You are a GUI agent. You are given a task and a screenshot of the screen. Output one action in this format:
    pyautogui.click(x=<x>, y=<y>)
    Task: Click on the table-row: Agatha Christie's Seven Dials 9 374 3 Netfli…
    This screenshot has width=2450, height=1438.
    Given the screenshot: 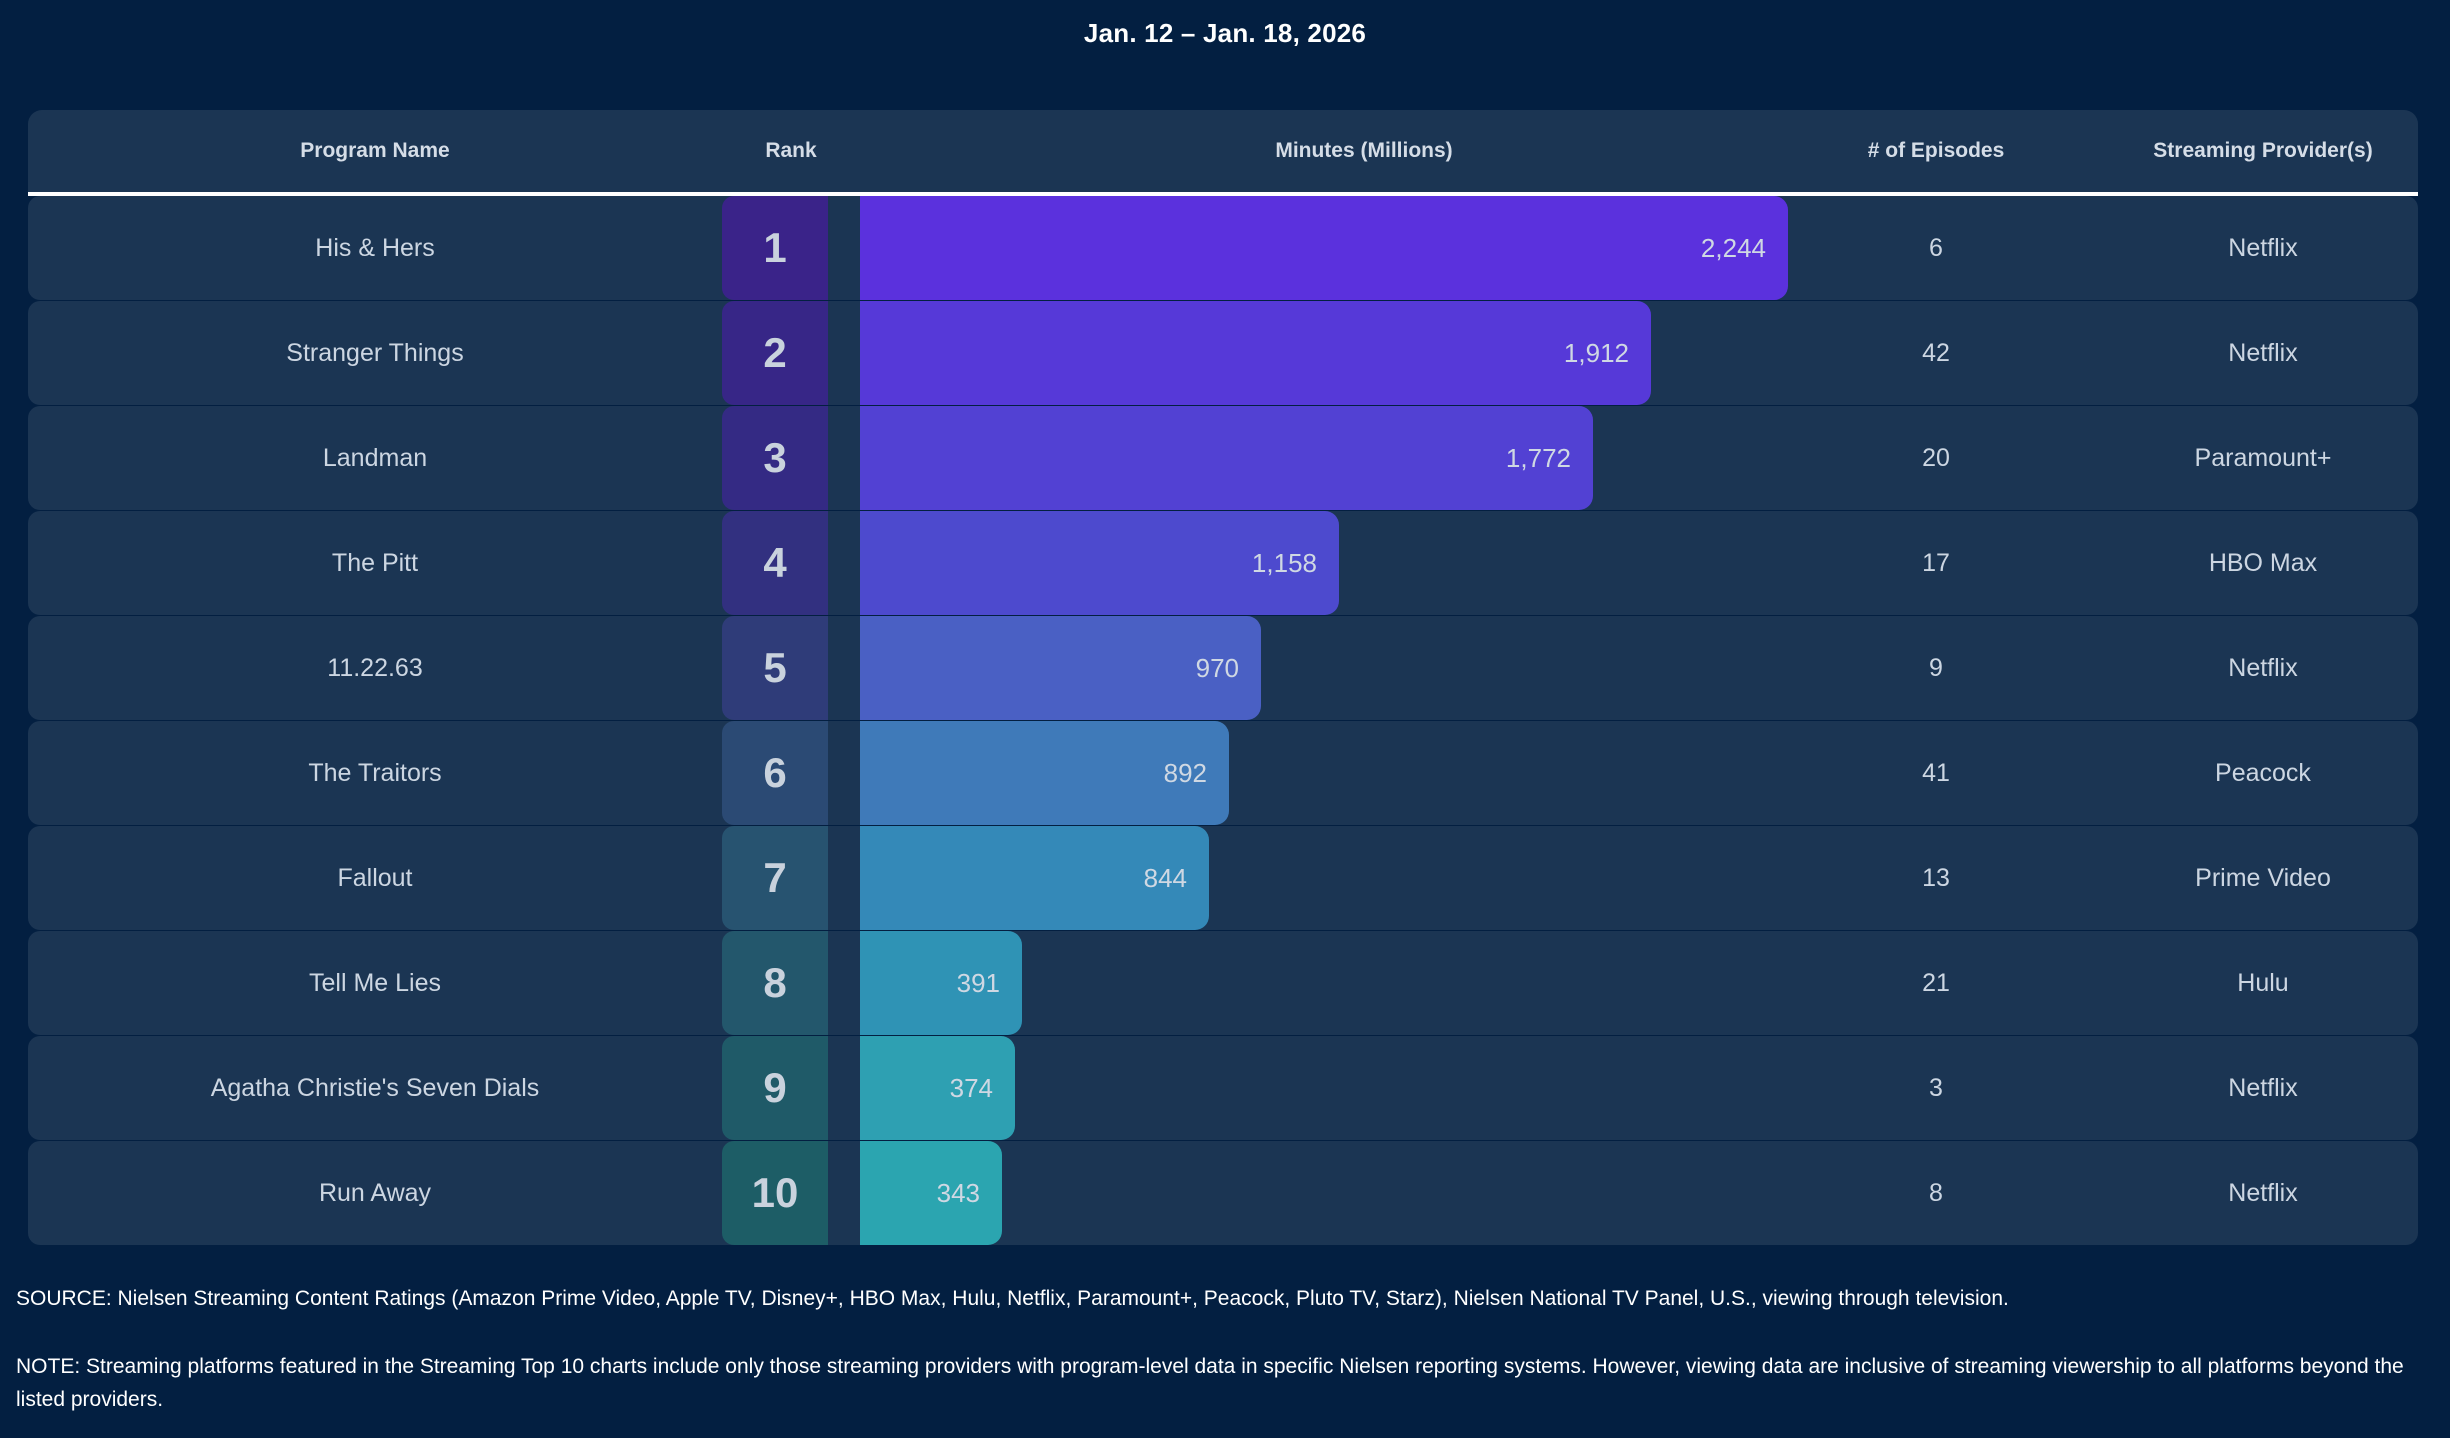 What is the action you would take?
    pyautogui.click(x=1223, y=1088)
    